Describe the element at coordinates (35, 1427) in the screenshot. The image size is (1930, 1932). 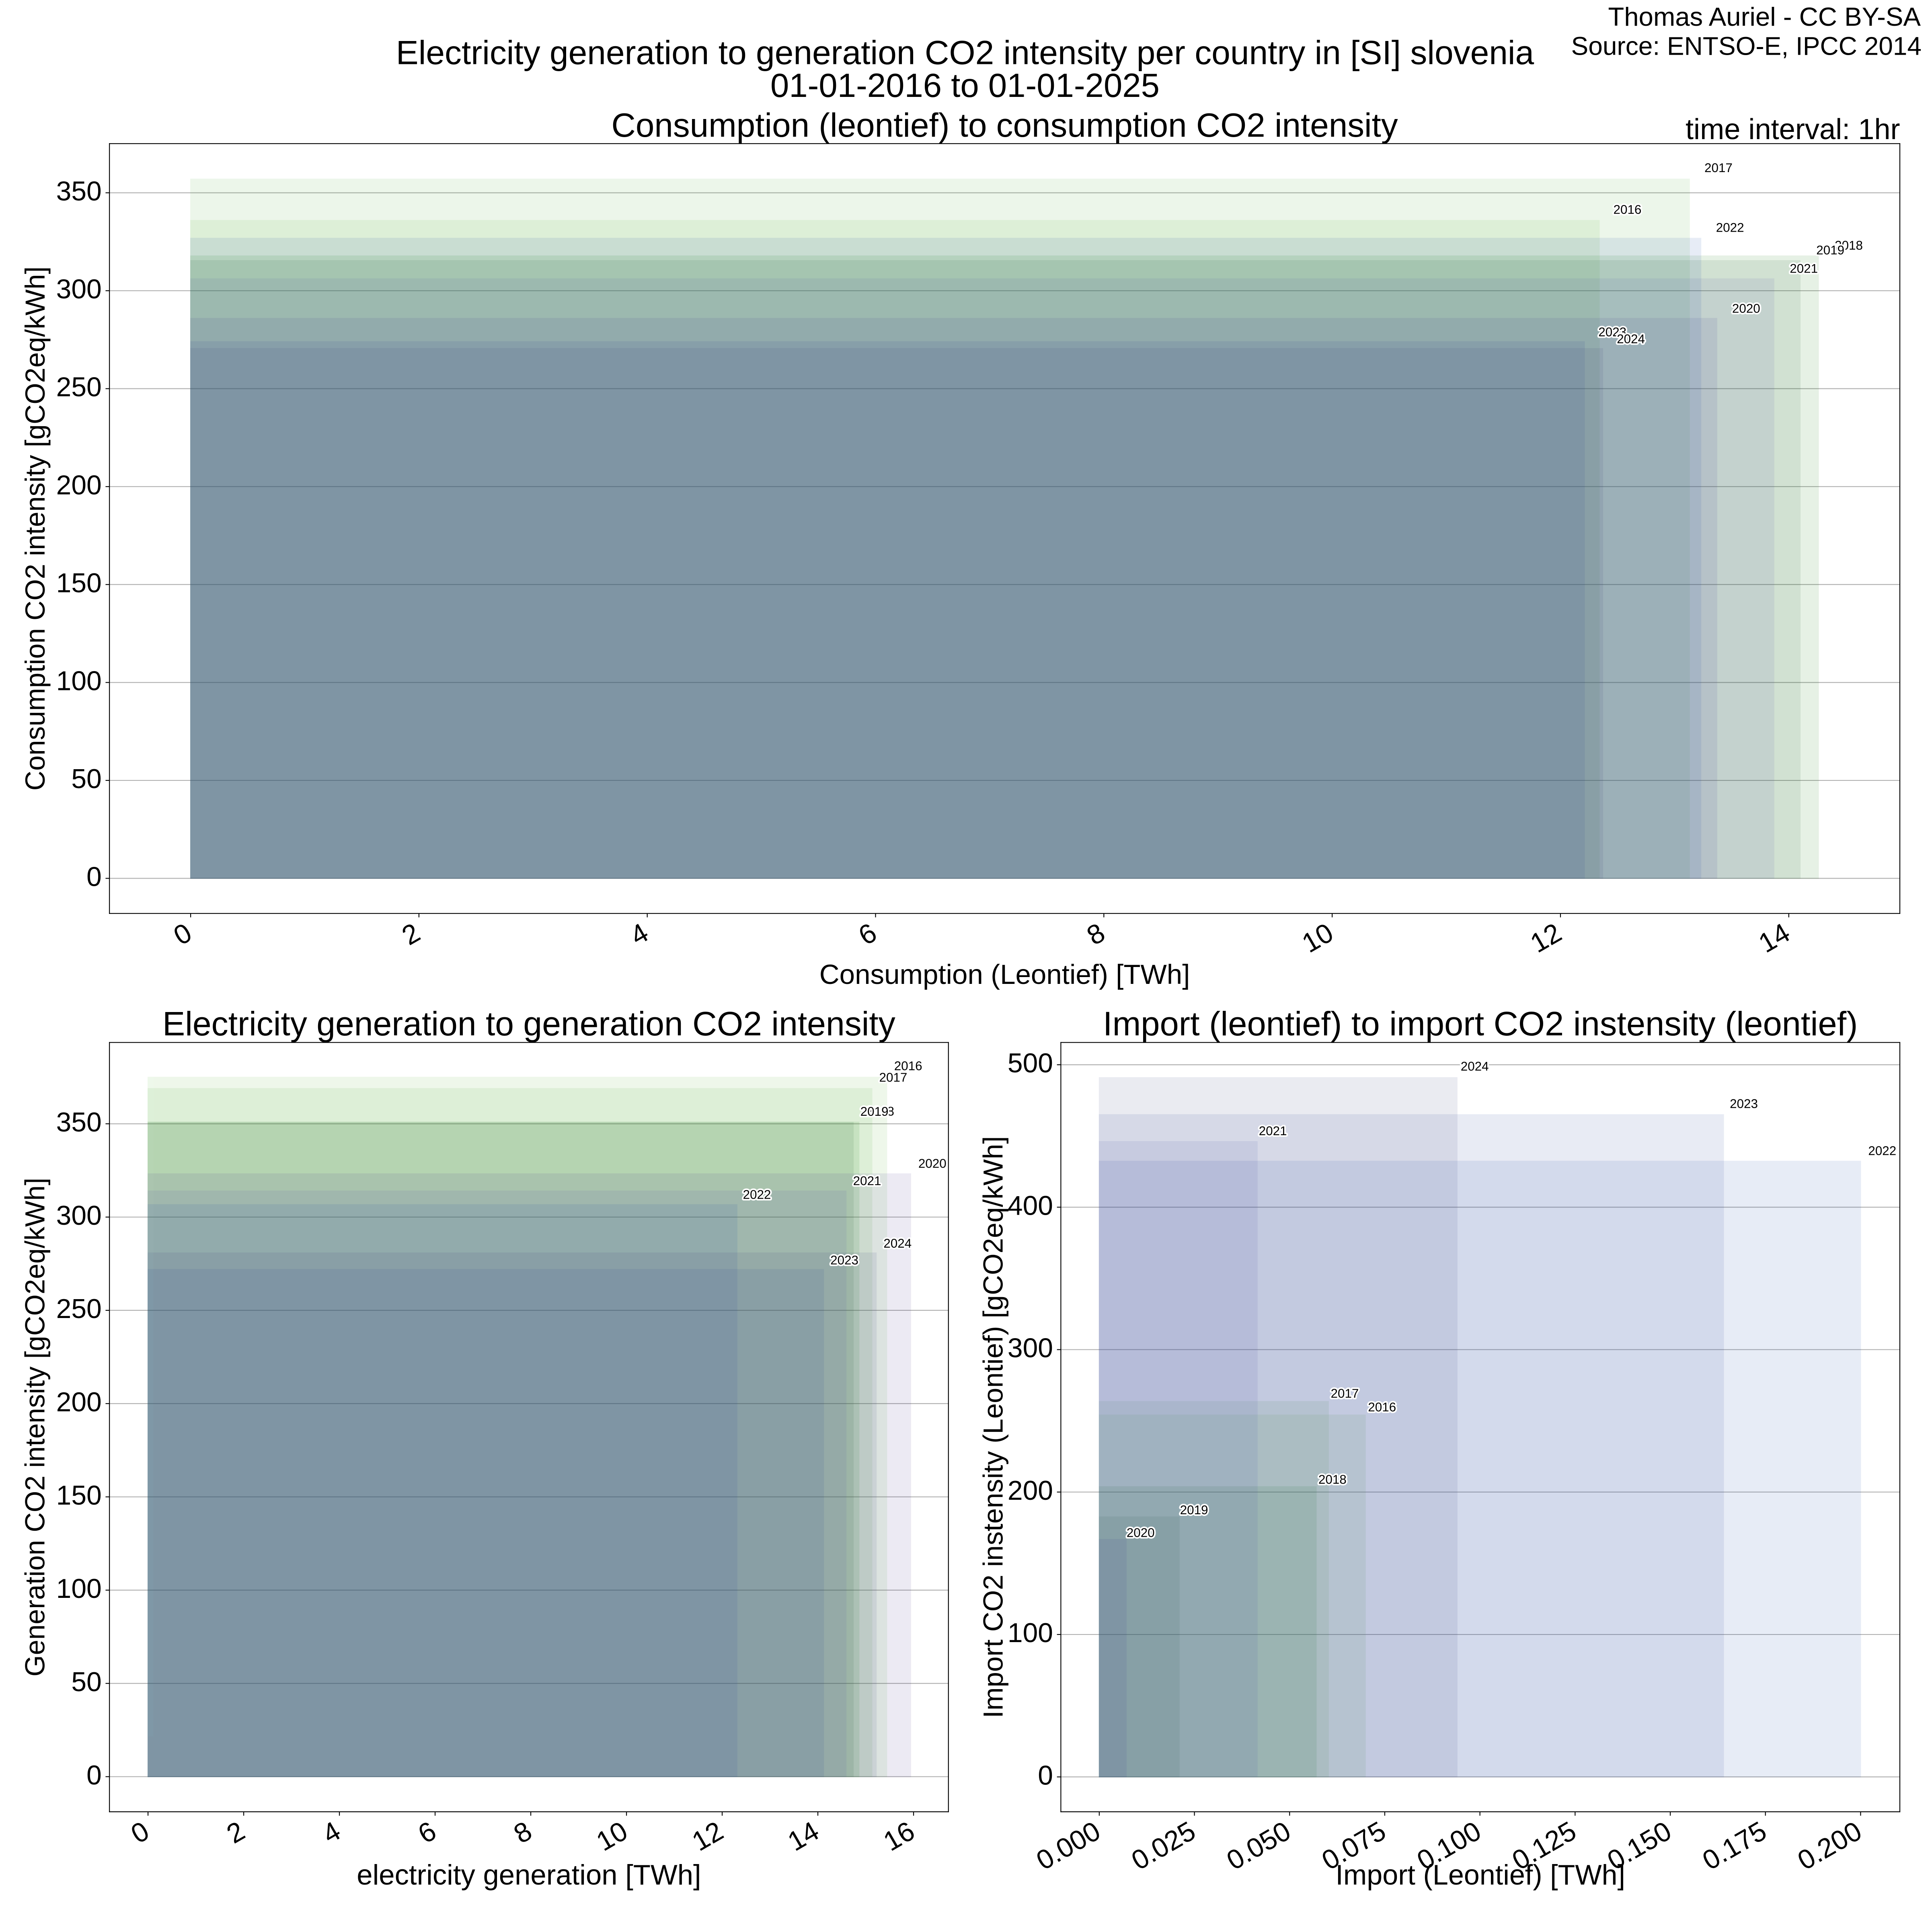
I see `svg-text:Generation CO2 intensity [gCO2: Generation CO2 intensity [gCO2eq/kWh]` at that location.